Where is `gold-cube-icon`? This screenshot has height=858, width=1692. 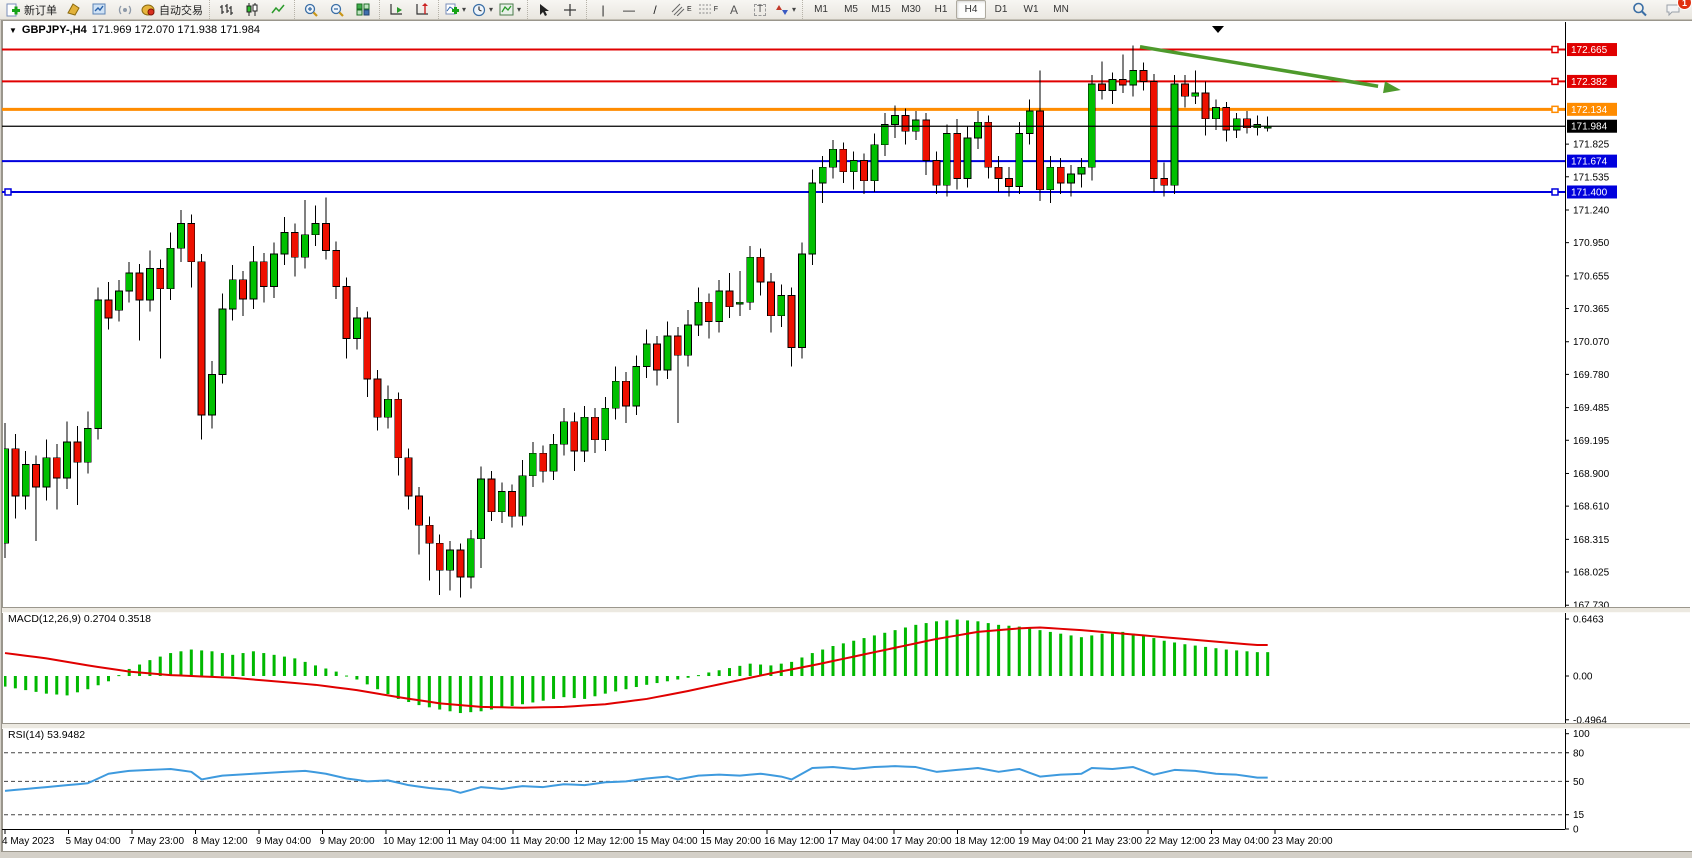
gold-cube-icon is located at coordinates (73, 9).